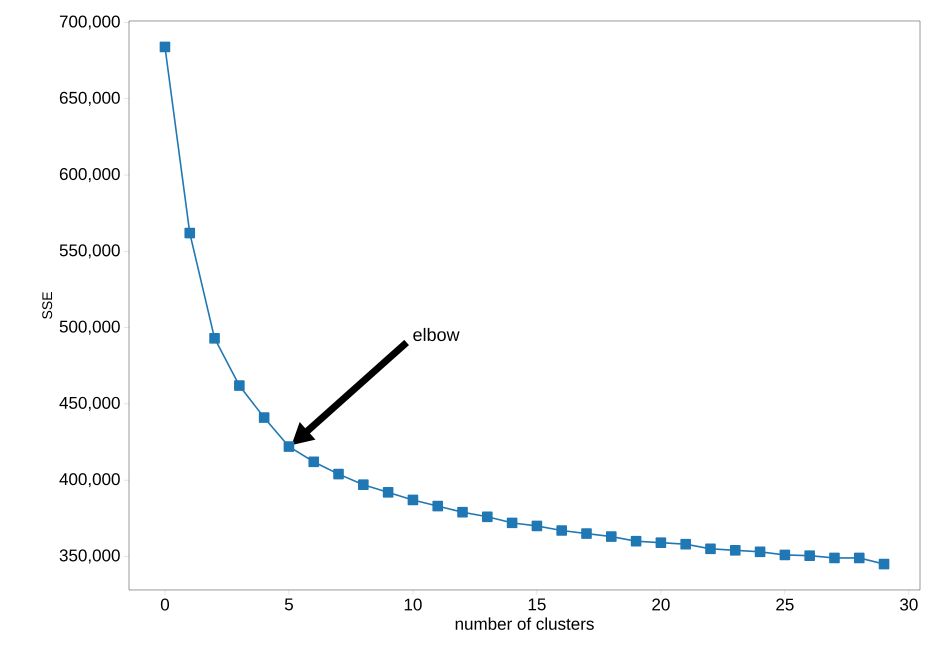 This screenshot has width=925, height=652. What do you see at coordinates (525, 623) in the screenshot?
I see `x-axis-title: number of clusters` at bounding box center [525, 623].